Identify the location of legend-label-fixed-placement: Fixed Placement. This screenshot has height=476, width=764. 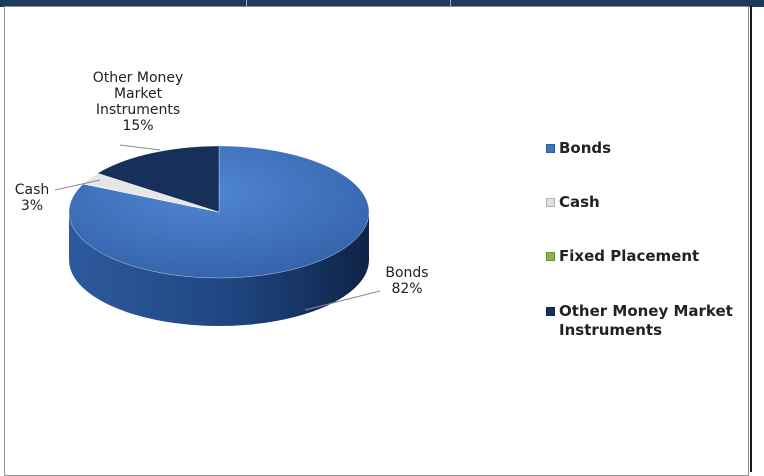
(629, 256).